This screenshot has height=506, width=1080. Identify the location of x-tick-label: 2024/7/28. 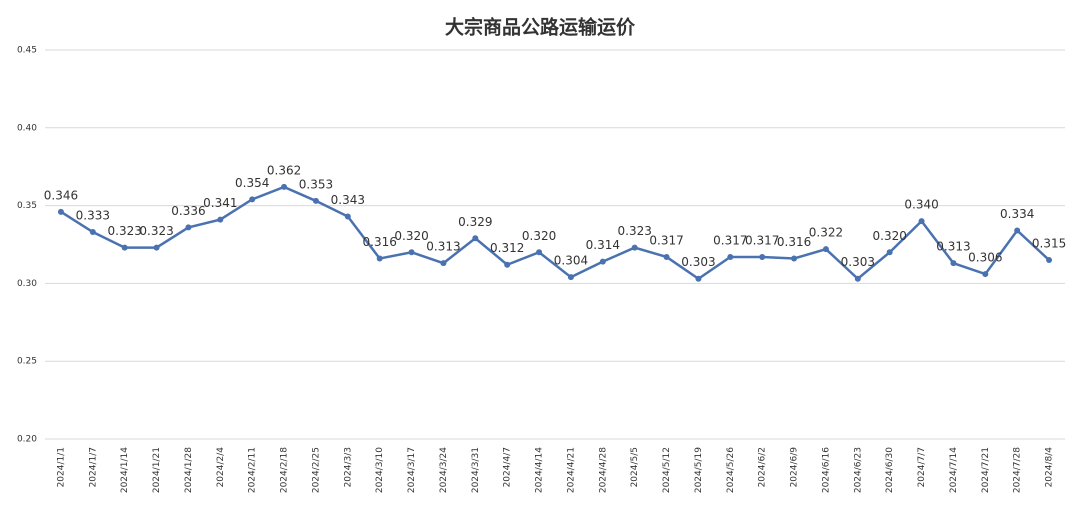
(1018, 470).